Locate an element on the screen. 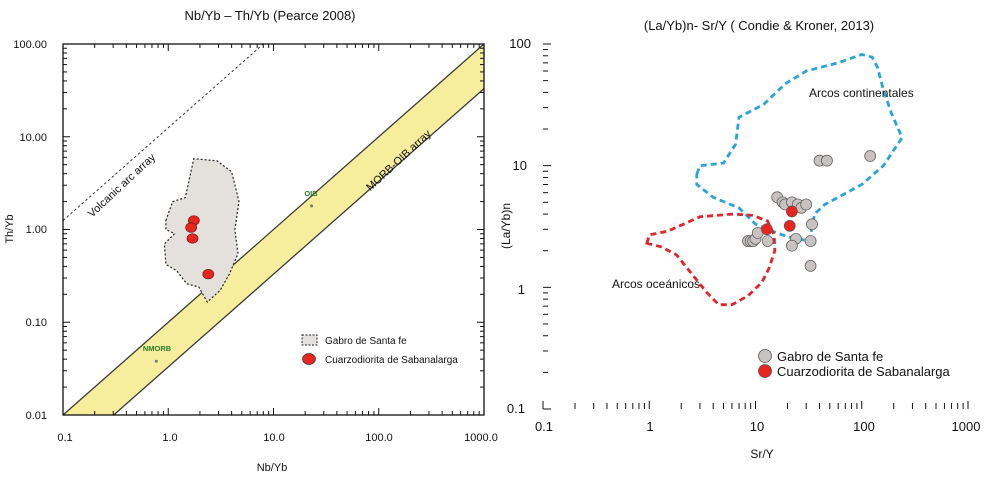 The height and width of the screenshot is (479, 991). continental-arc-label: Arcos continentales is located at coordinates (861, 93).